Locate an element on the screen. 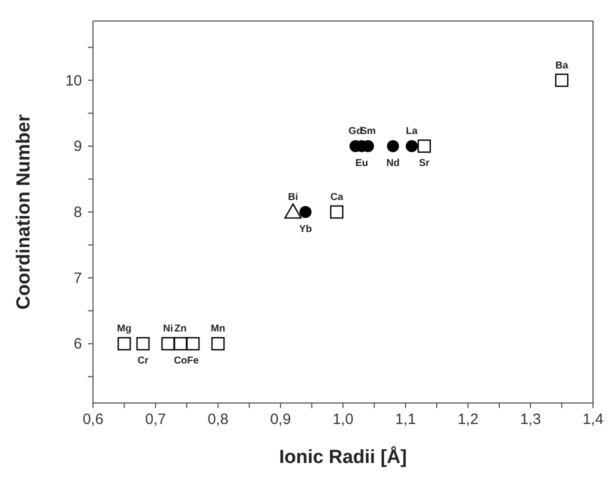  annotation: Eu is located at coordinates (361, 164).